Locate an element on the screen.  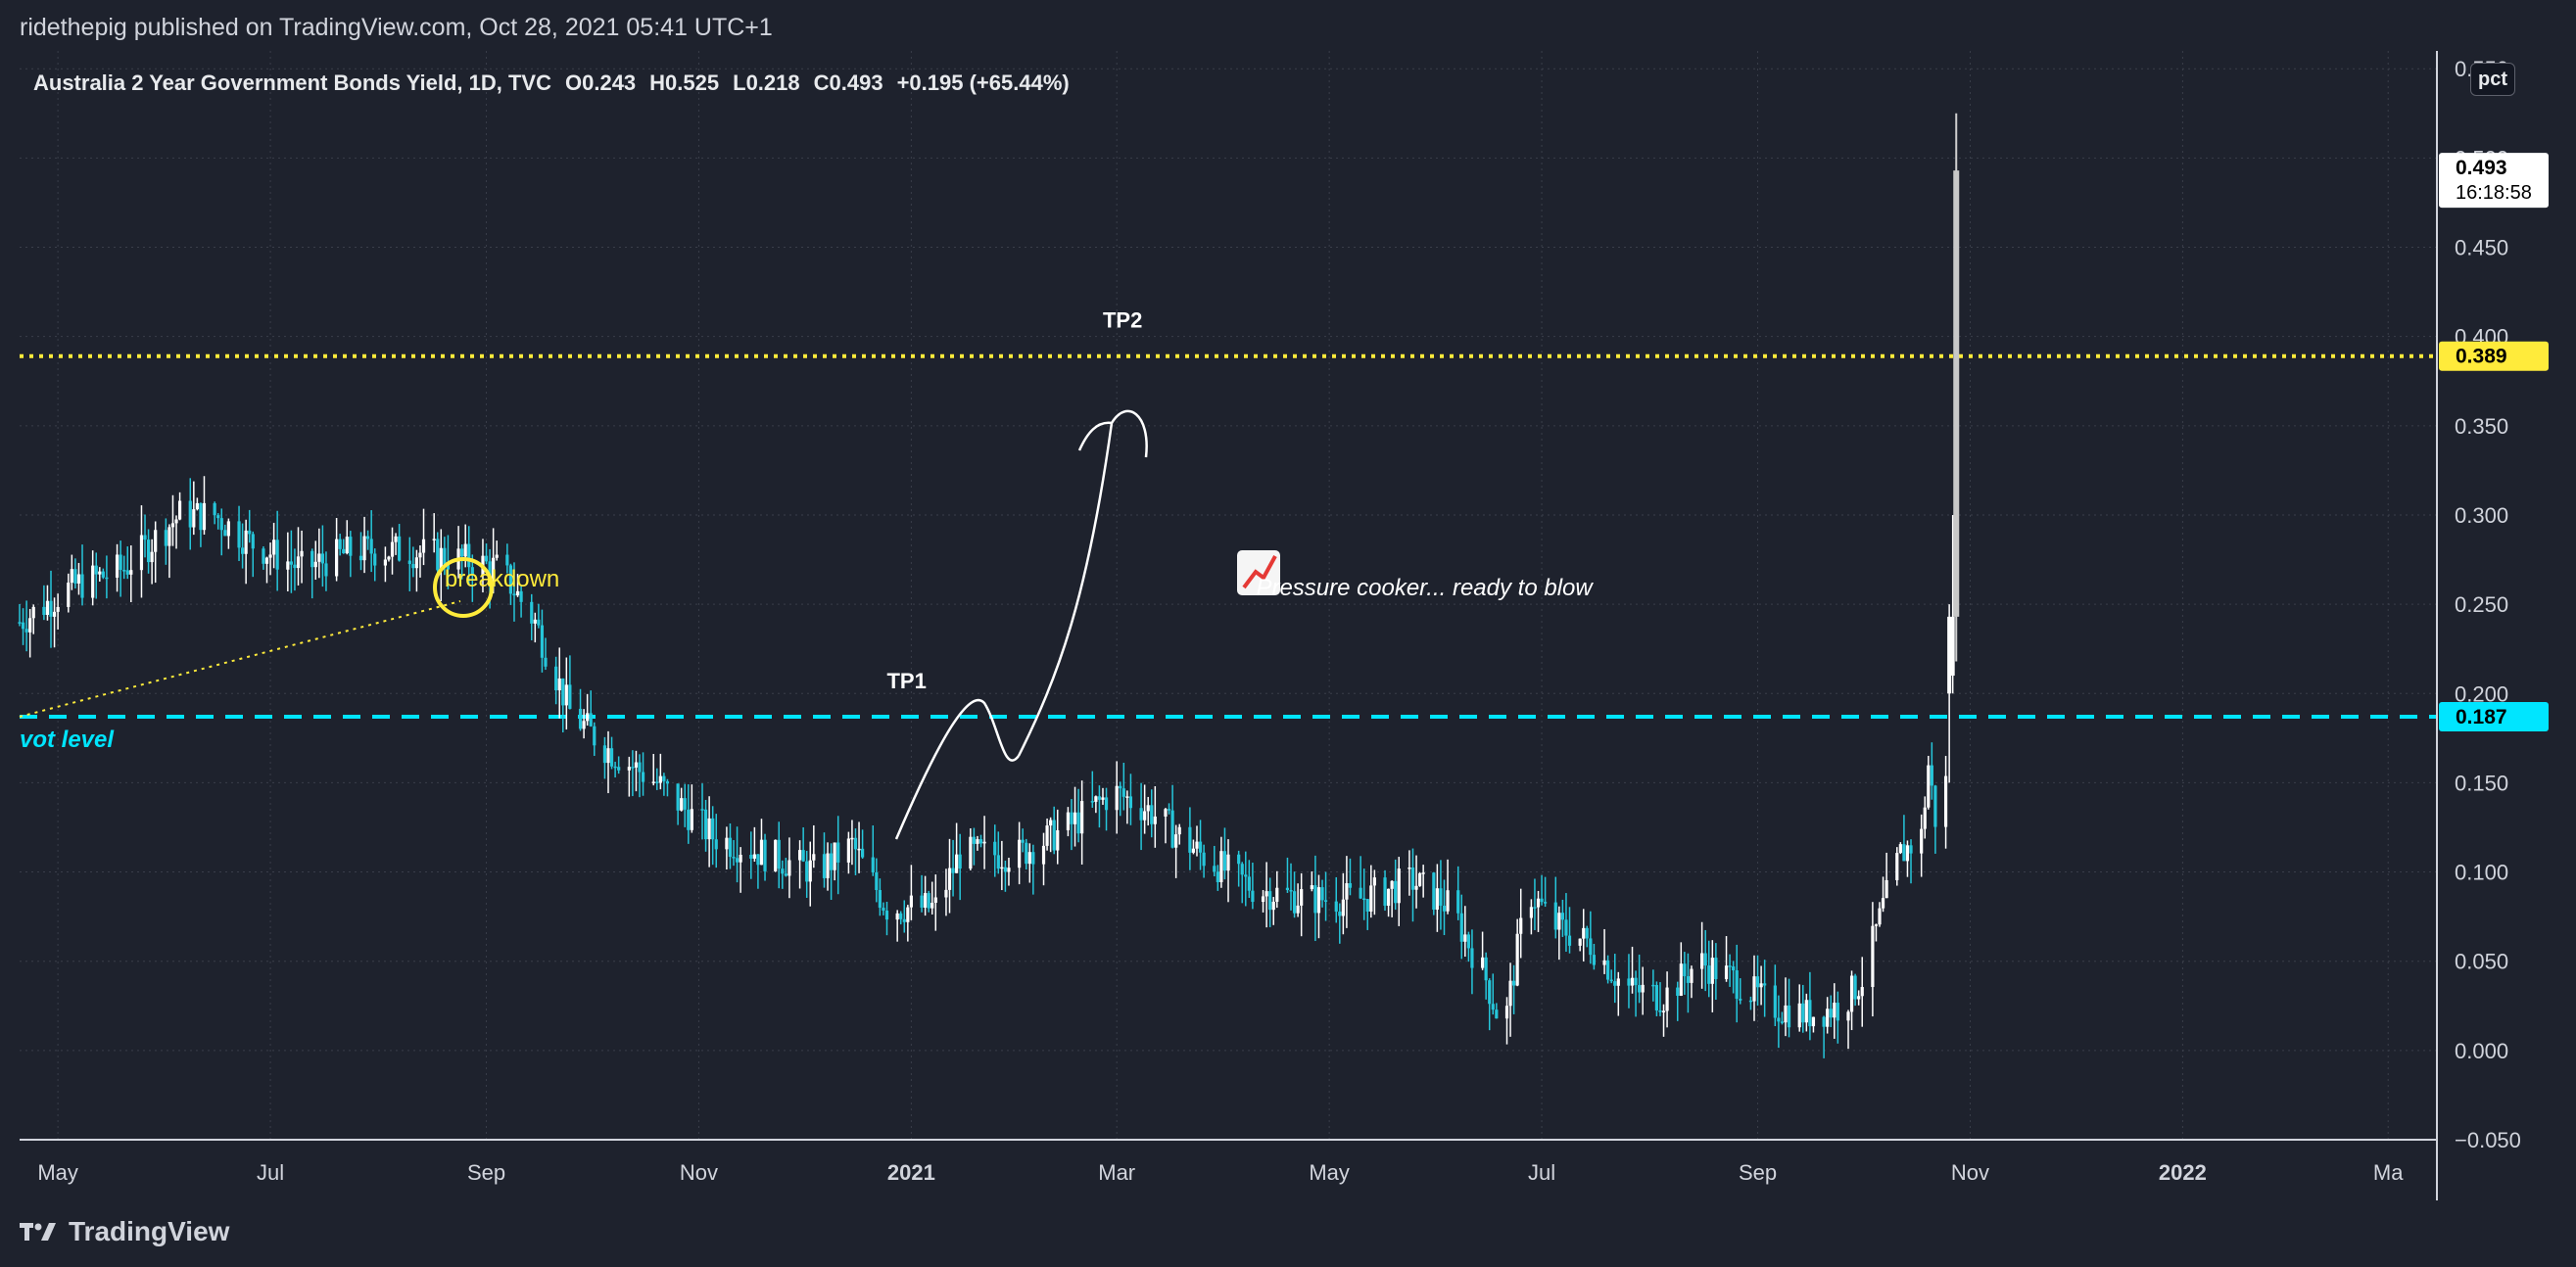
legend-change: +0.195 (+65.44%) is located at coordinates (983, 83).